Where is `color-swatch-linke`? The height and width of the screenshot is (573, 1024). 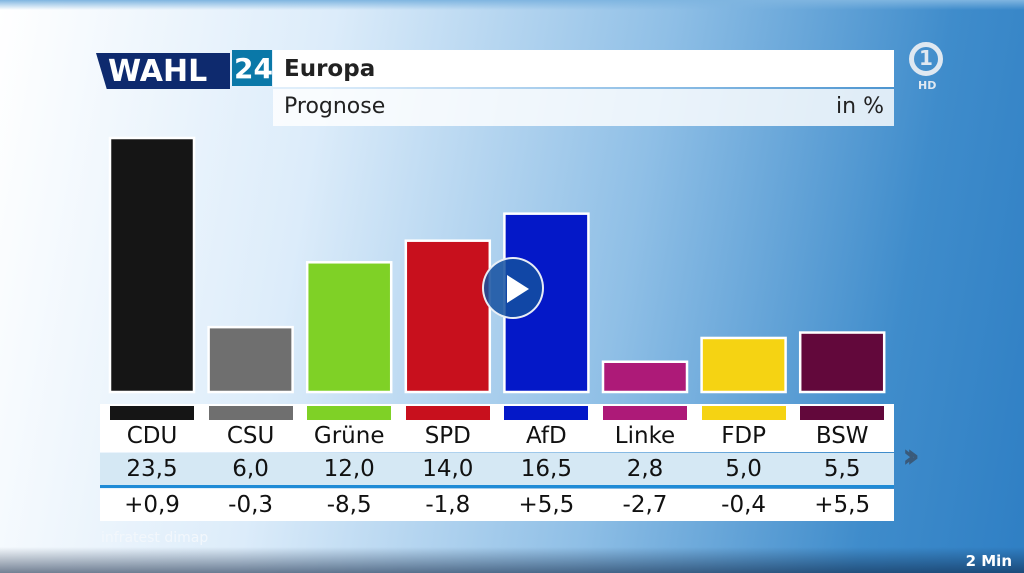
color-swatch-linke is located at coordinates (645, 413).